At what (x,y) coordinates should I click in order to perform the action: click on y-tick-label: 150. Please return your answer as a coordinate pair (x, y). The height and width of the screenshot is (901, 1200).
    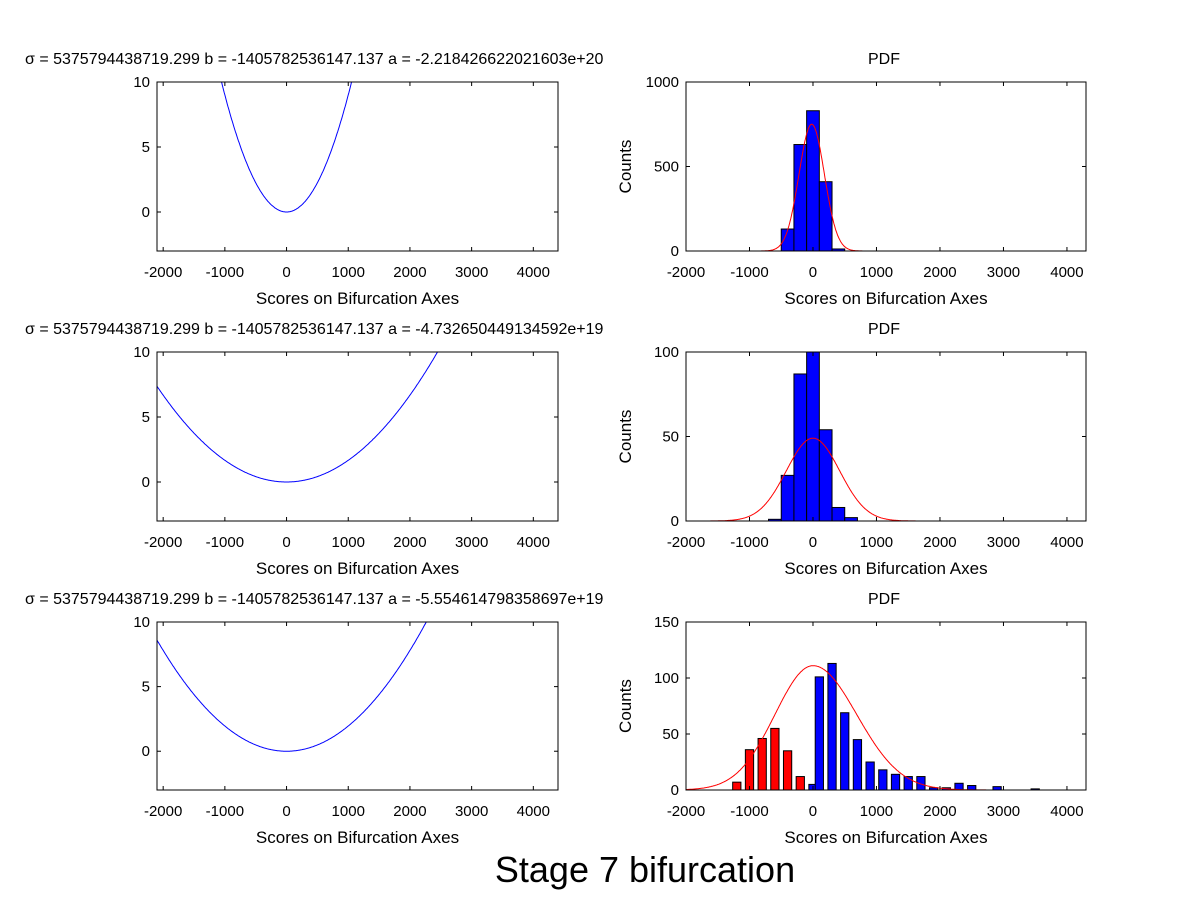
    Looking at the image, I should click on (666, 622).